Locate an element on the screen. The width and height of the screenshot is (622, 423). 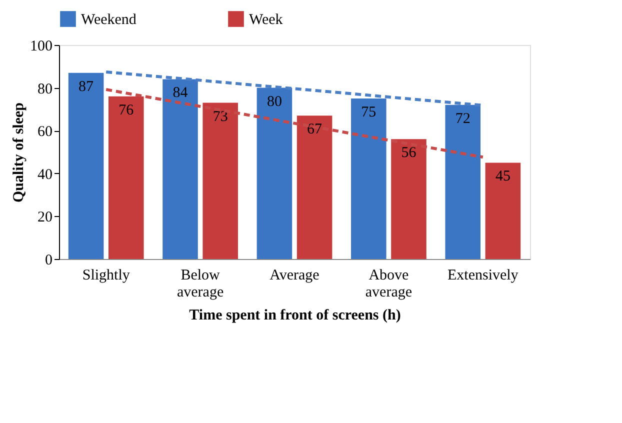
x-tick-label: Below average is located at coordinates (200, 284).